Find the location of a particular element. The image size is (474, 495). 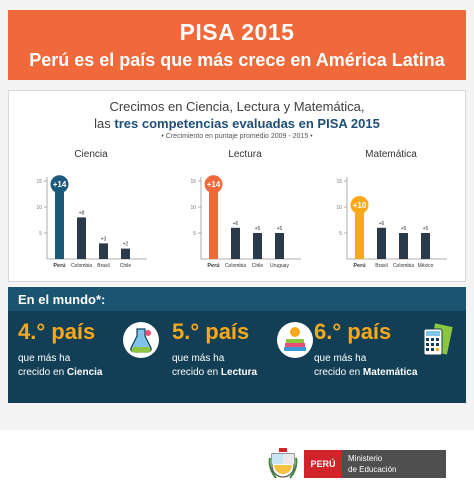

rank-line2: crecido en Matemática is located at coordinates (365, 372).